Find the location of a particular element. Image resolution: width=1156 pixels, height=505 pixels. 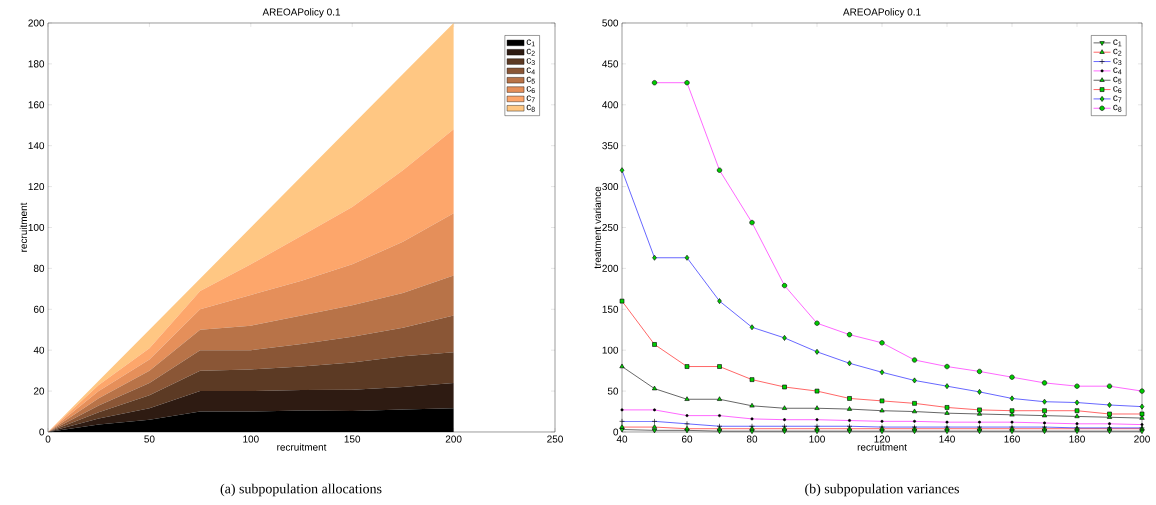

y-axis-title: treatment variance is located at coordinates (597, 227).